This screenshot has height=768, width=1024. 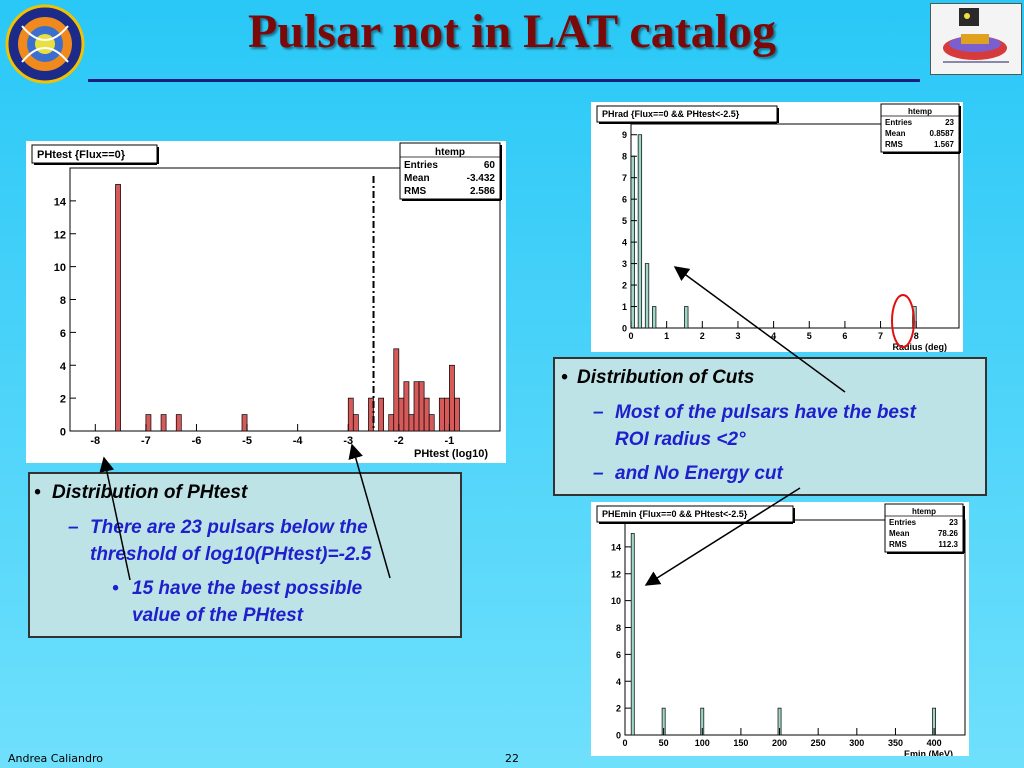 I want to click on title-underline, so click(x=504, y=80).